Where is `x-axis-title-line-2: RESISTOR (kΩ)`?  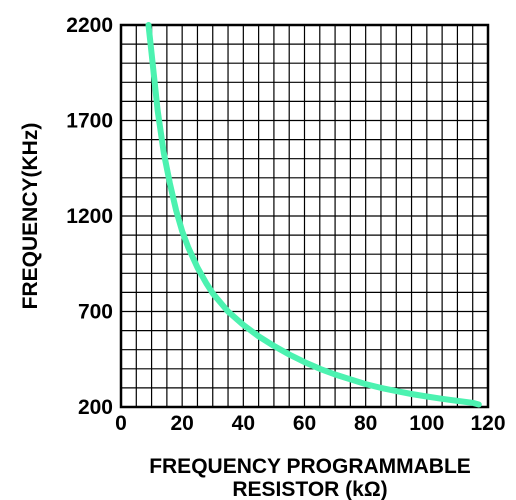 x-axis-title-line-2: RESISTOR (kΩ) is located at coordinates (309, 489).